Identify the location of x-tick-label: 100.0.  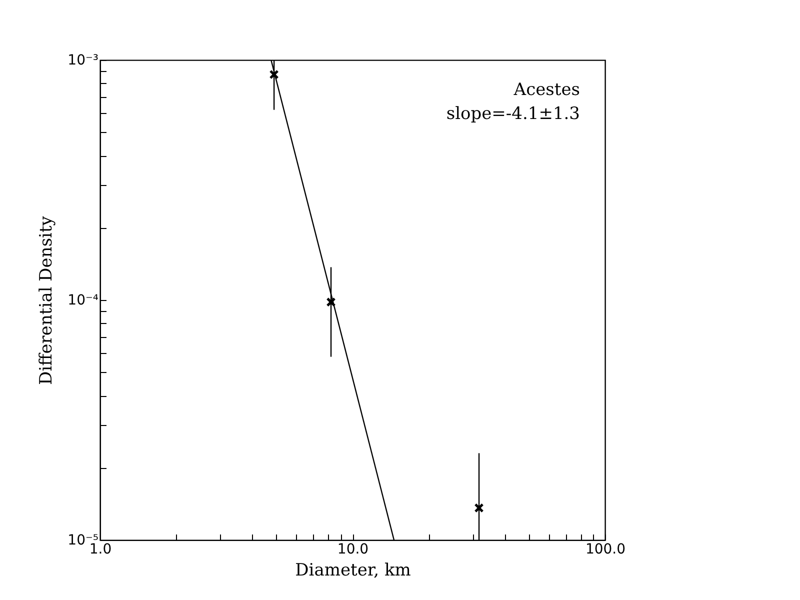
(605, 550).